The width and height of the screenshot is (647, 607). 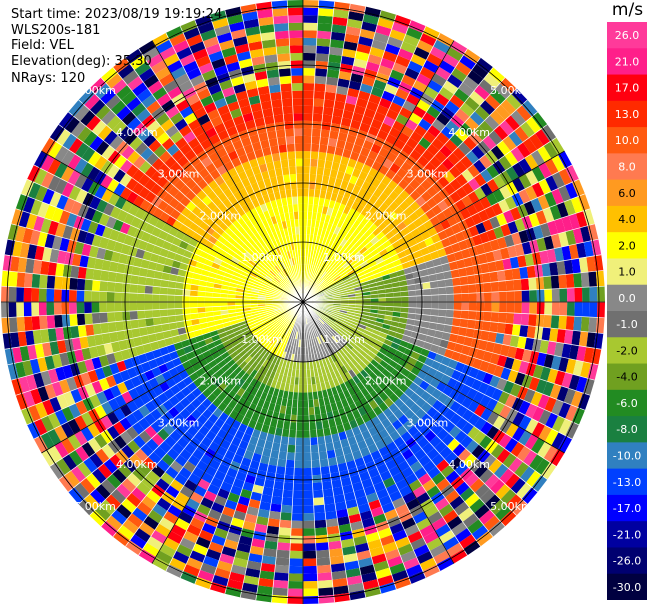 What do you see at coordinates (627, 35) in the screenshot?
I see `colorbar-swatch` at bounding box center [627, 35].